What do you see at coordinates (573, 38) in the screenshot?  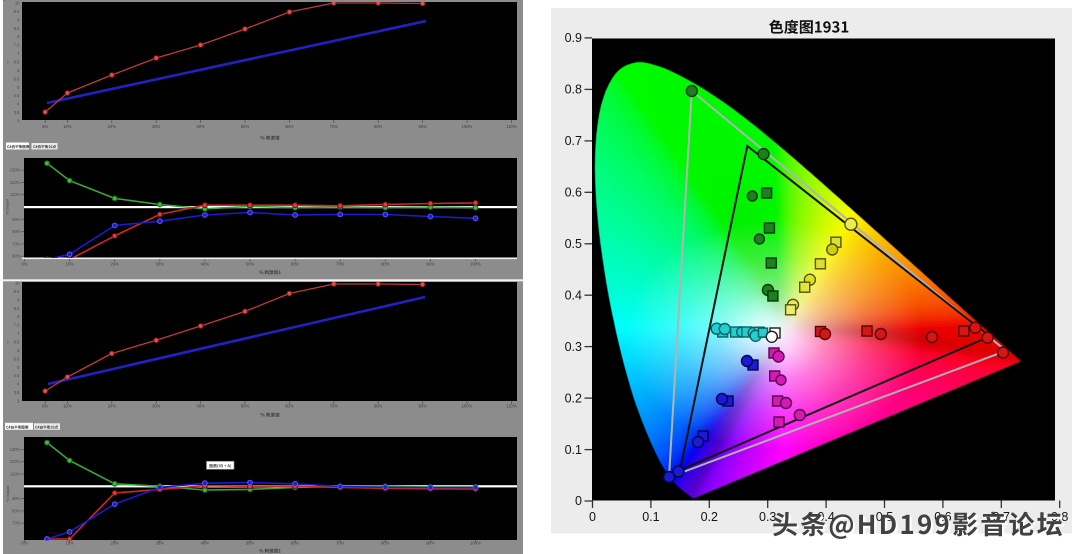 I see `svg-text: 0.9` at bounding box center [573, 38].